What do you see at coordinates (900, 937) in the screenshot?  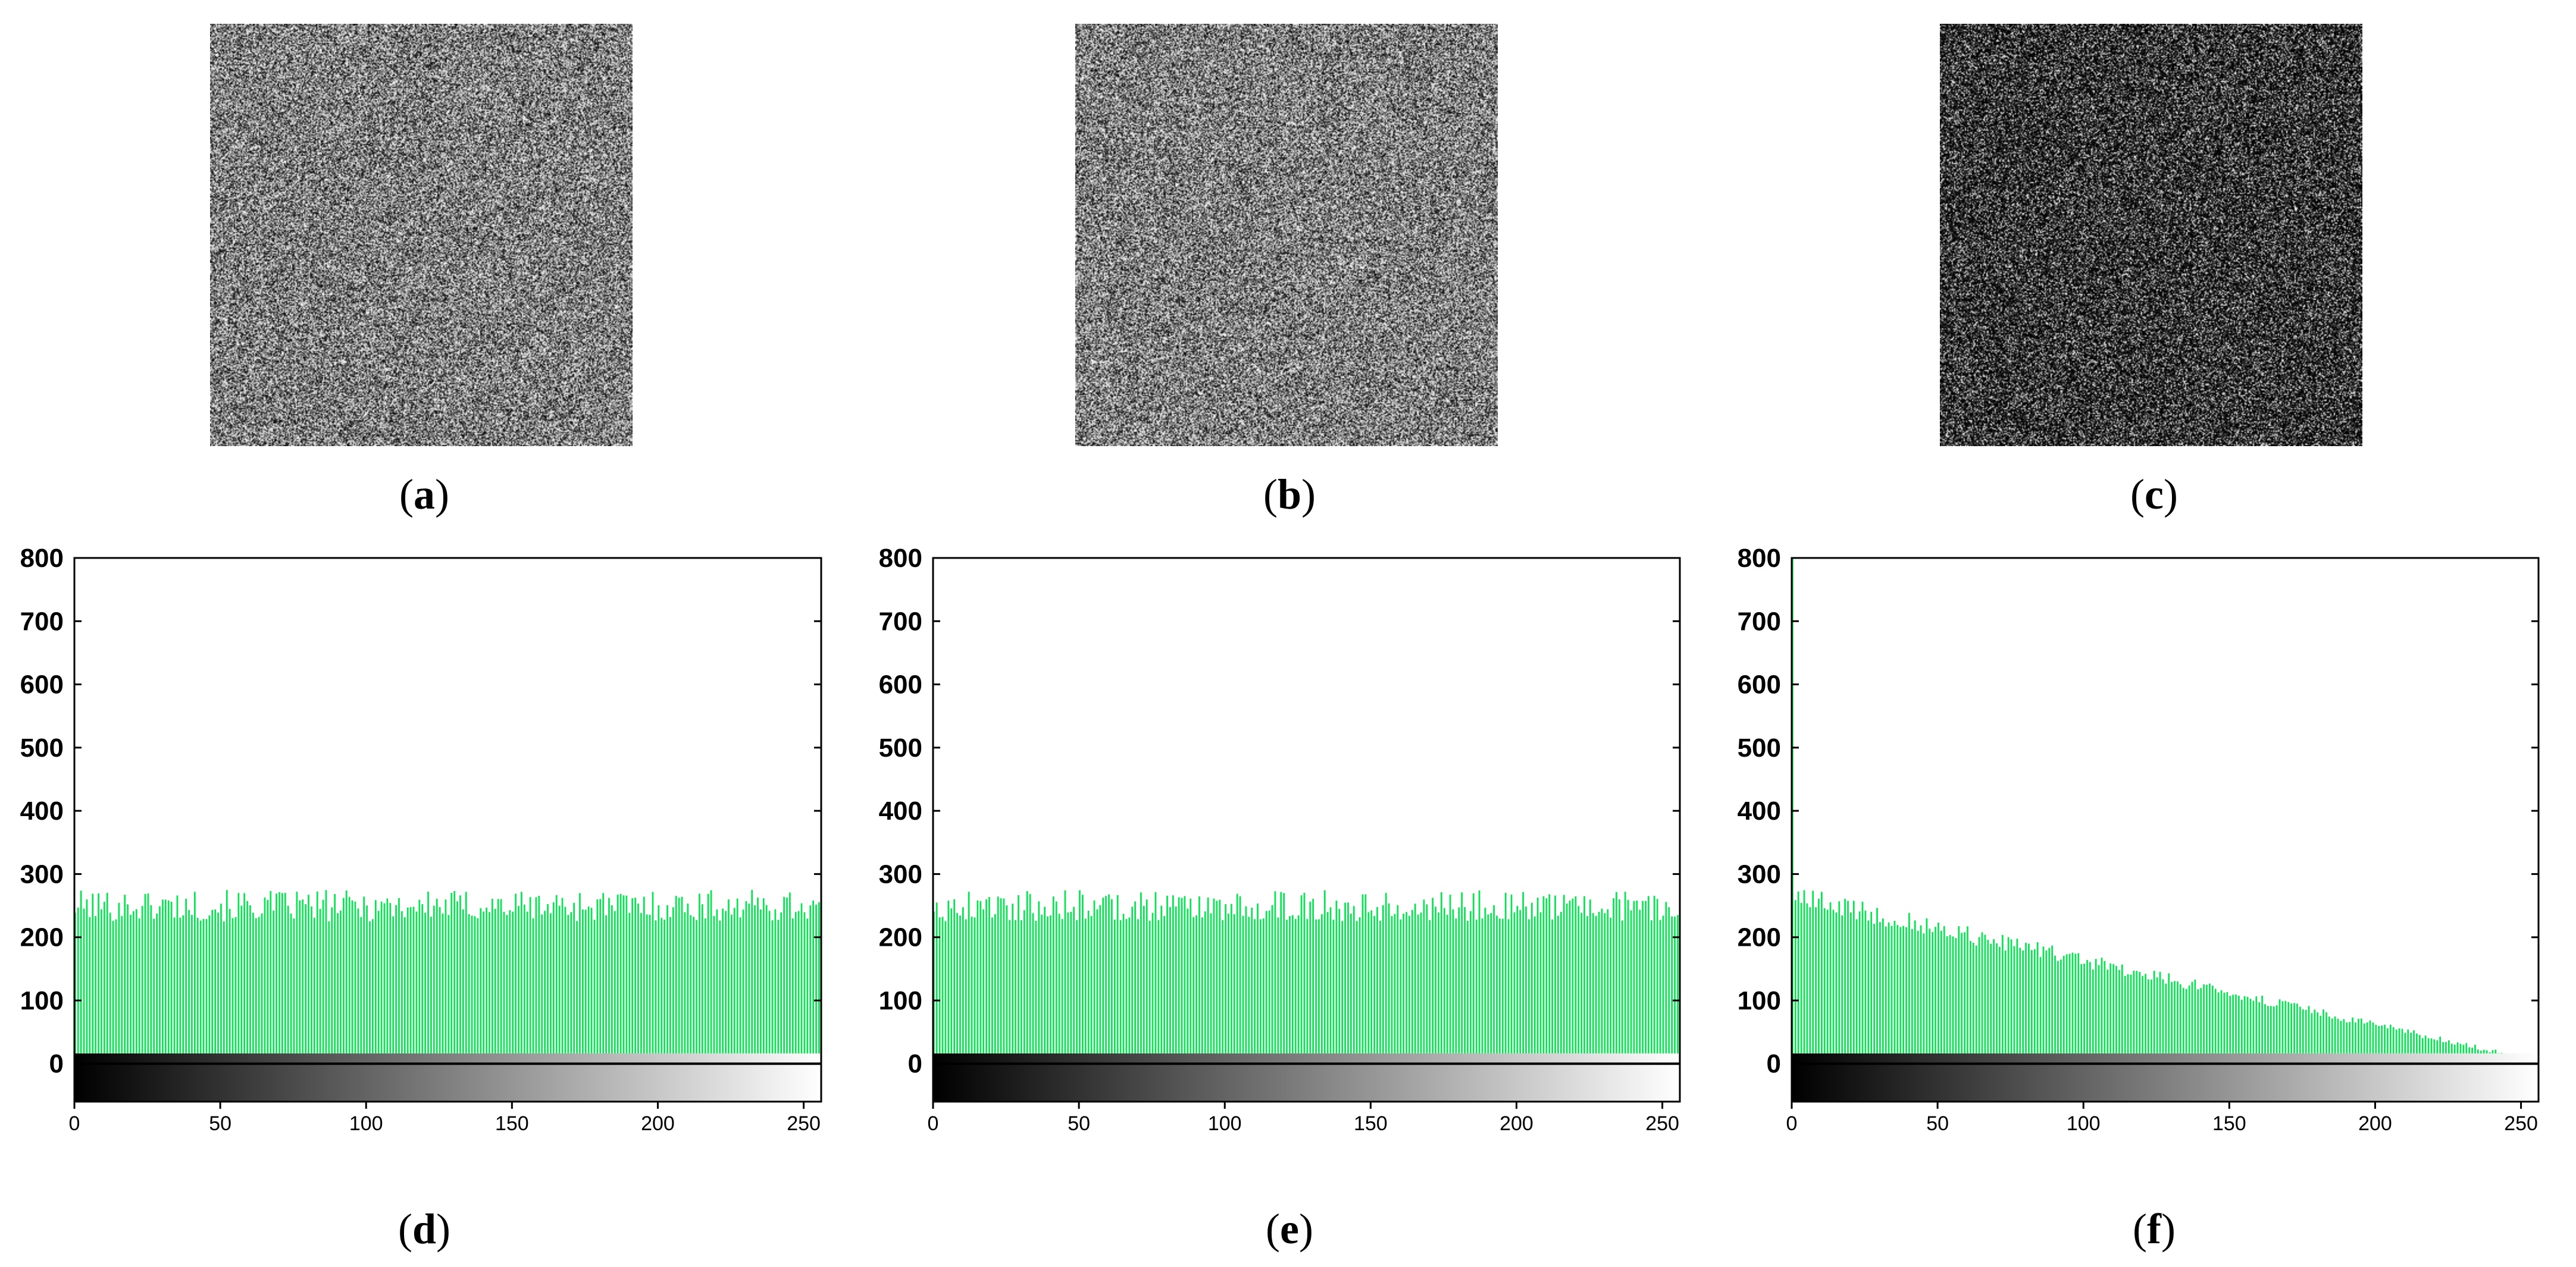 I see `y-tick-label: 200` at bounding box center [900, 937].